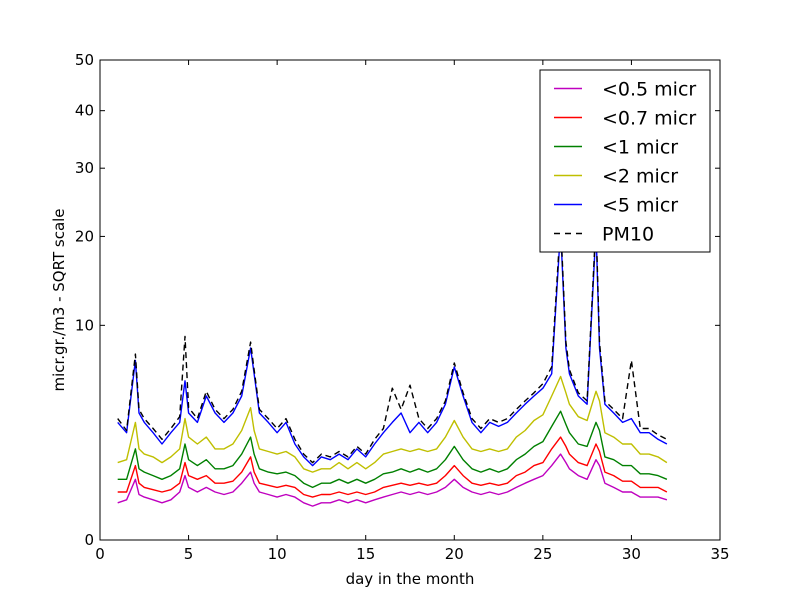 The image size is (800, 600). What do you see at coordinates (454, 554) in the screenshot?
I see `x-tick-label-4: 20` at bounding box center [454, 554].